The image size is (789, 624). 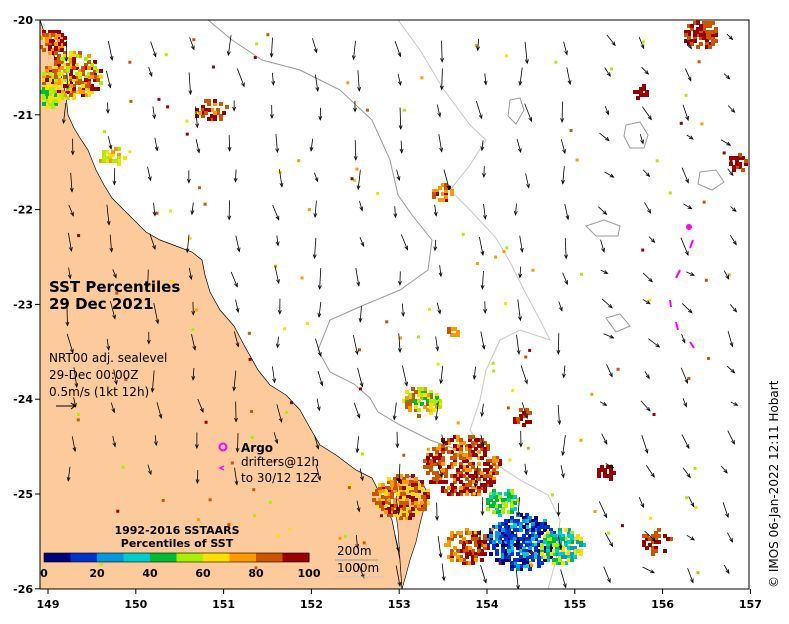 What do you see at coordinates (216, 557) in the screenshot?
I see `colorbar-swatch` at bounding box center [216, 557].